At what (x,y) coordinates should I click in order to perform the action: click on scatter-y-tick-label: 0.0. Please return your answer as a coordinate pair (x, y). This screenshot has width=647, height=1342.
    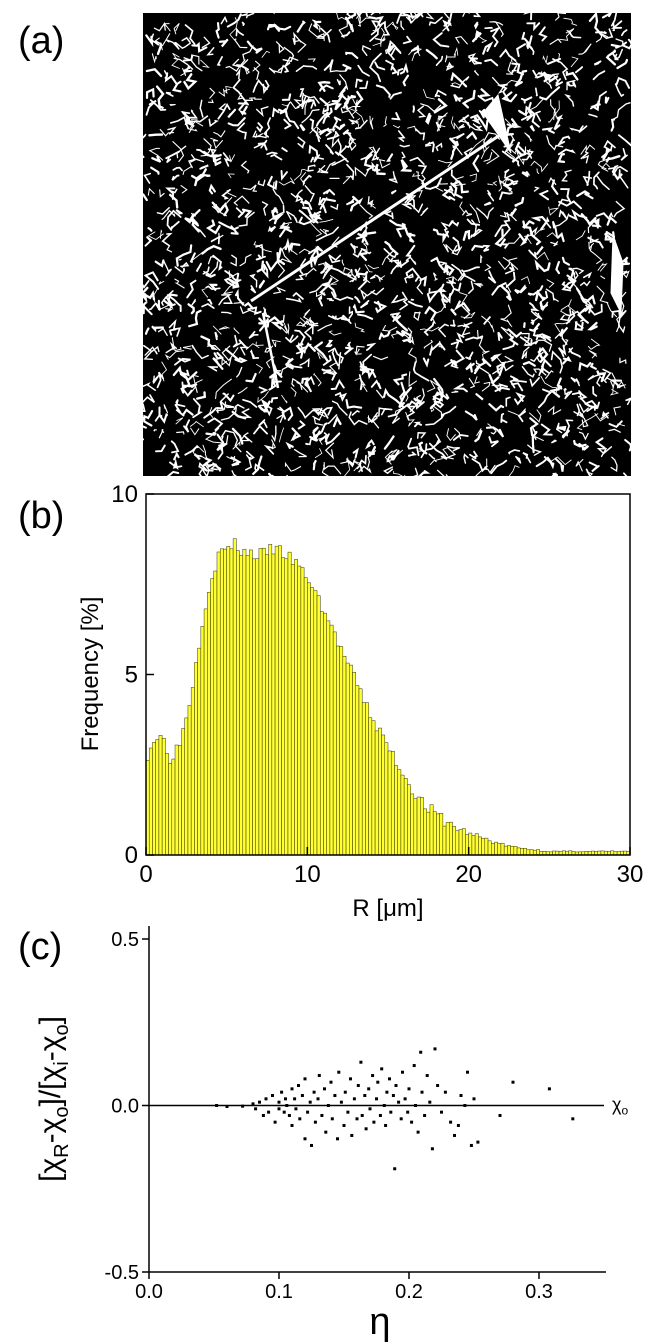
    Looking at the image, I should click on (125, 1107).